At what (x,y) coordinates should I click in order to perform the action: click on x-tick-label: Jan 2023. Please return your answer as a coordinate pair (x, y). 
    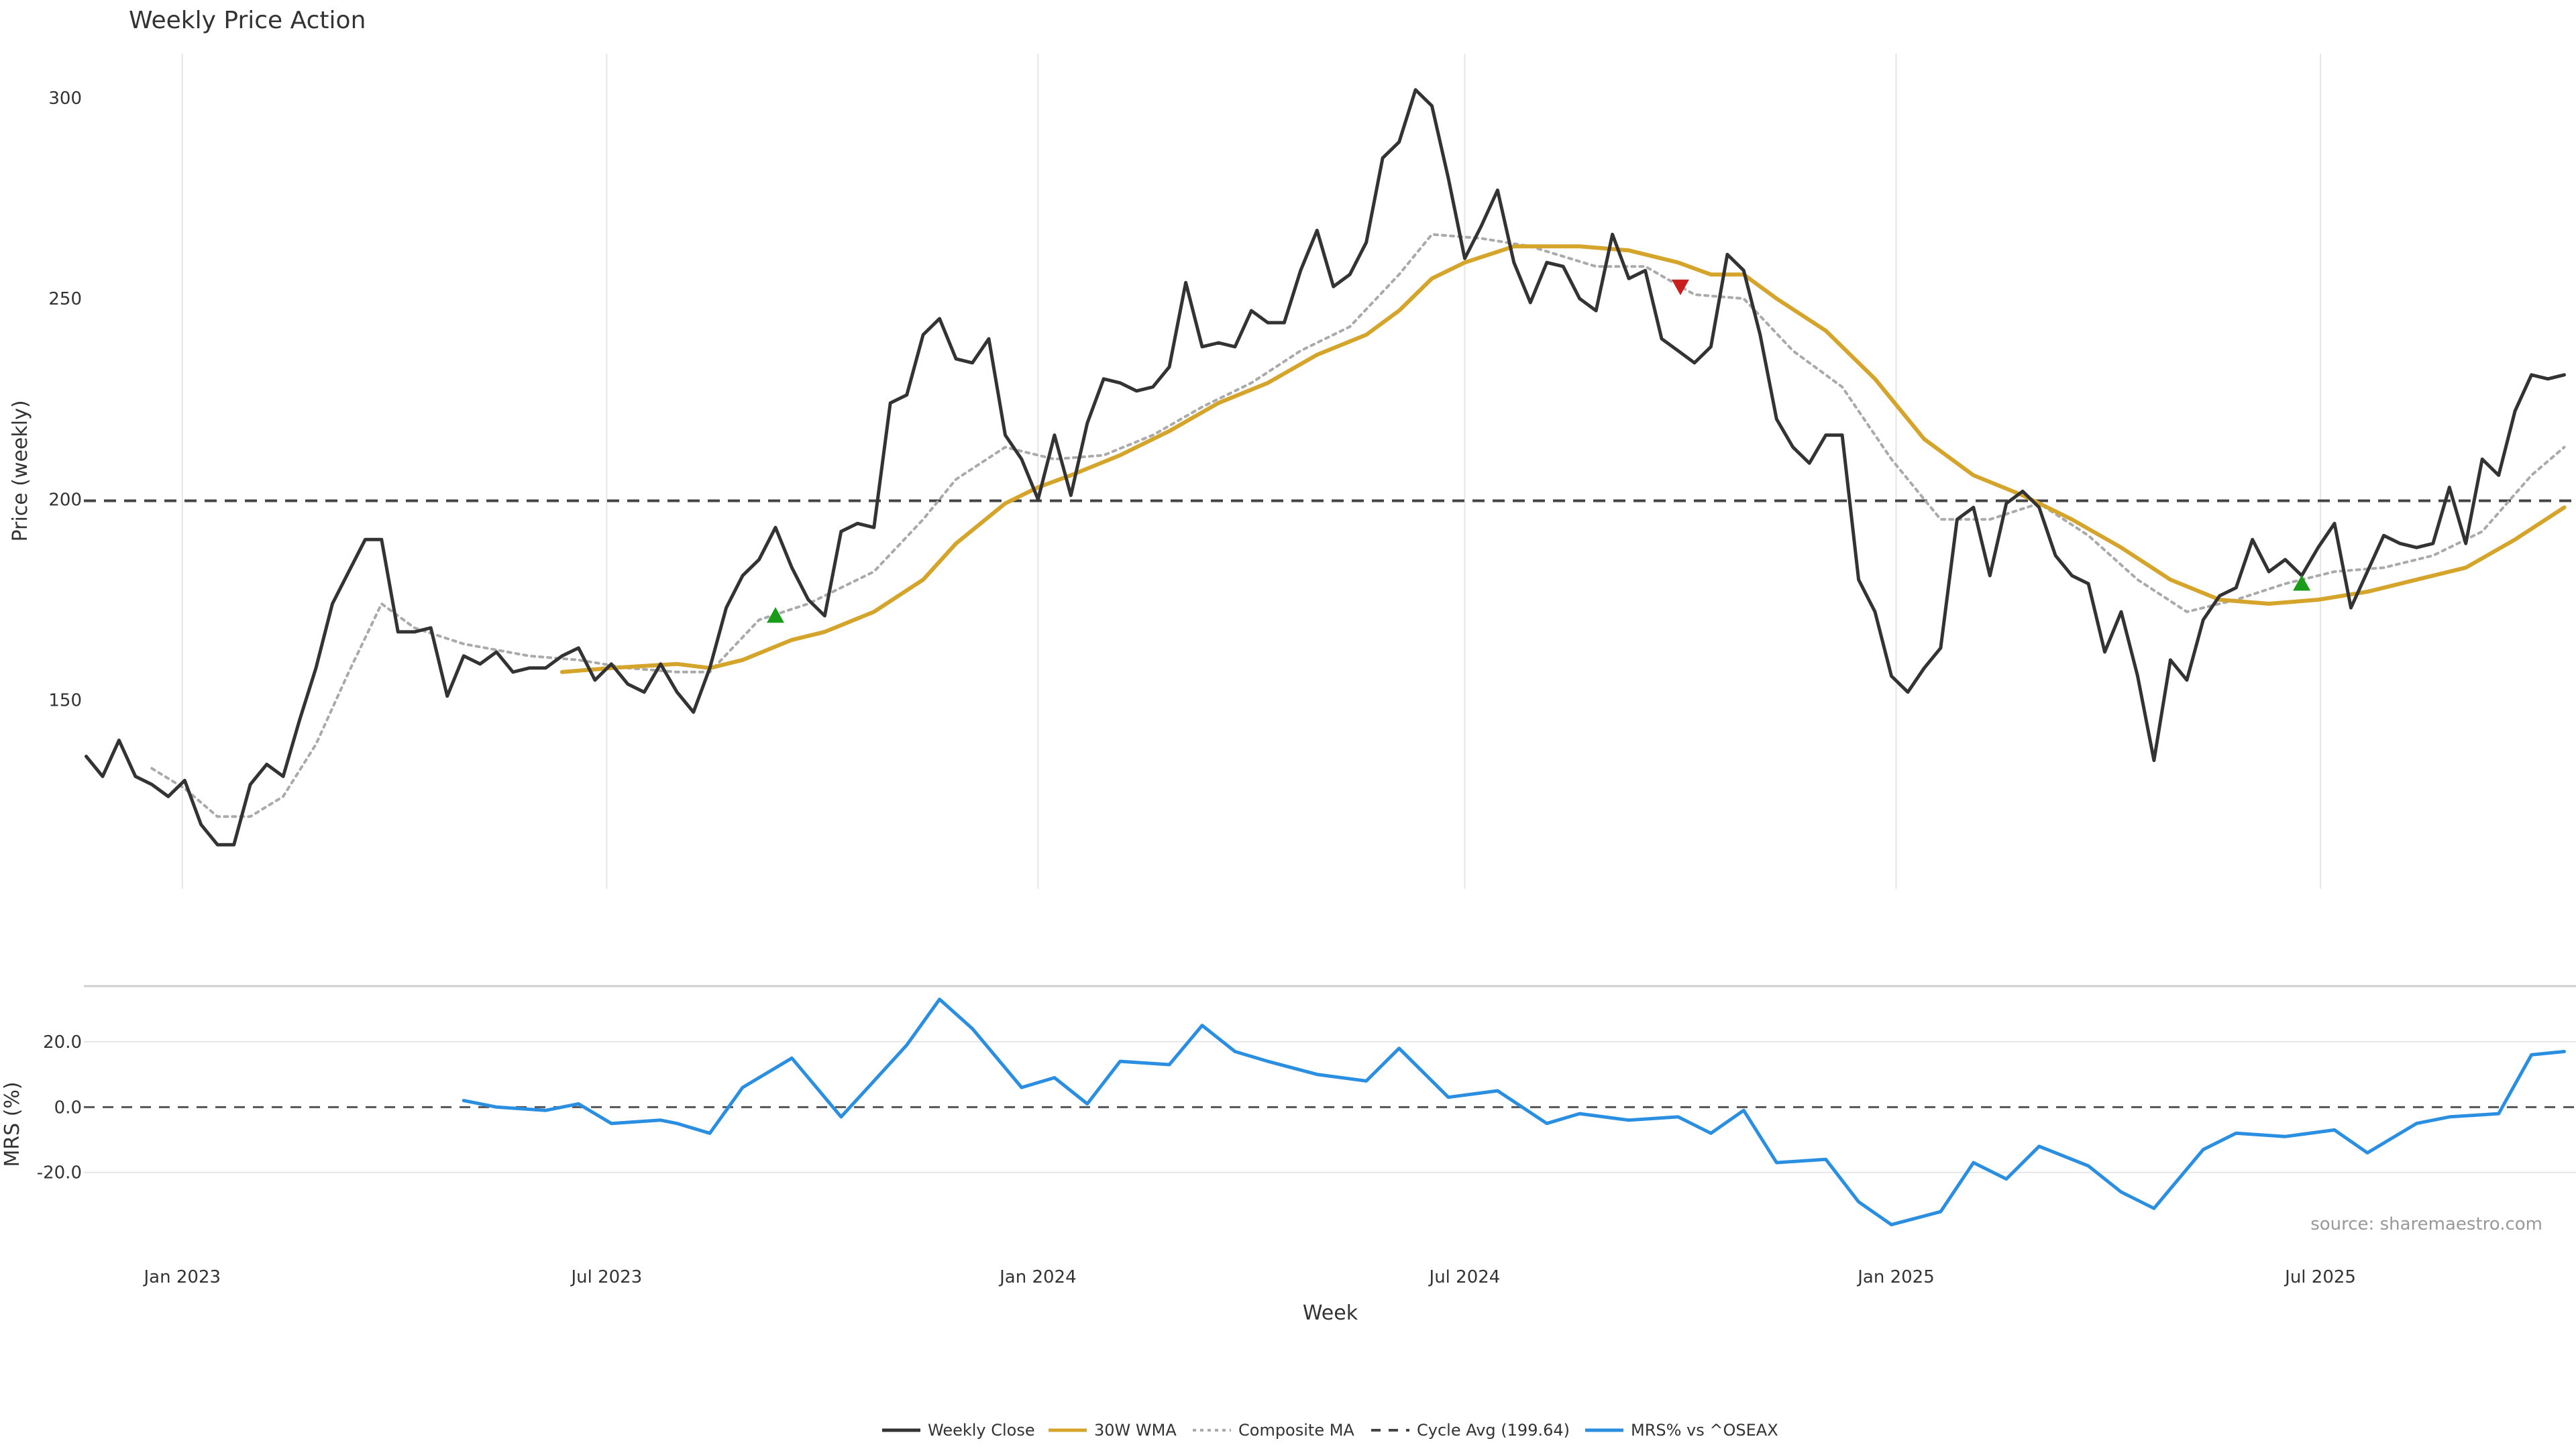
    Looking at the image, I should click on (182, 1277).